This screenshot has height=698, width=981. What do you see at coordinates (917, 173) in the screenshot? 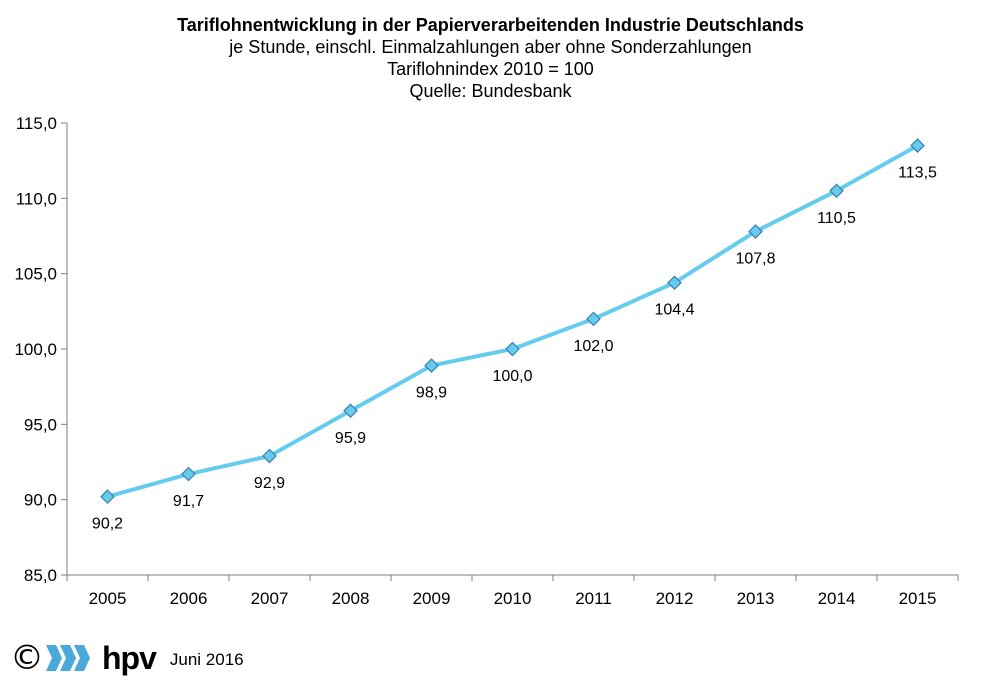
I see `data-label: 113,5` at bounding box center [917, 173].